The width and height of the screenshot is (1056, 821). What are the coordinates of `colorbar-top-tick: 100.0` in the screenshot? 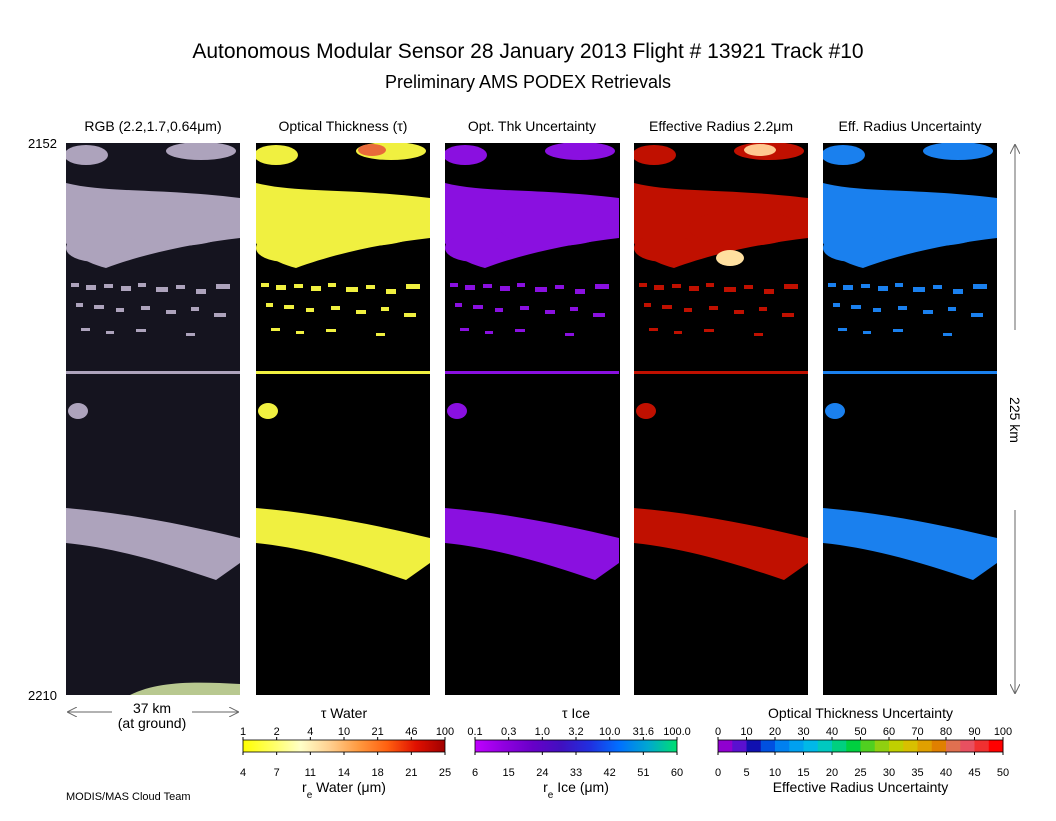 It's located at (677, 732).